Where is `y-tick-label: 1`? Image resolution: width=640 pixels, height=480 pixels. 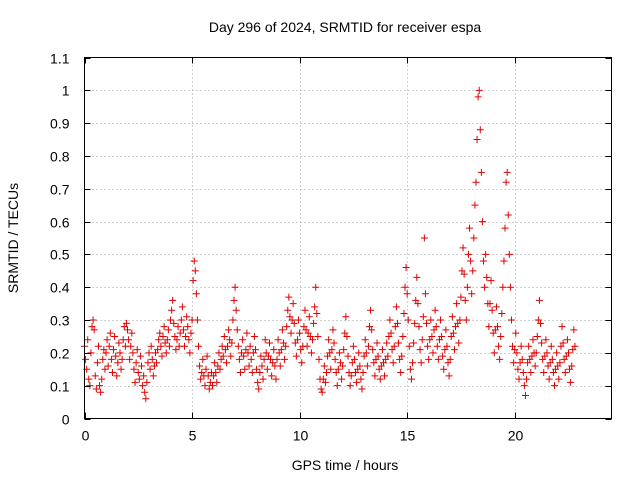 y-tick-label: 1 is located at coordinates (66, 91).